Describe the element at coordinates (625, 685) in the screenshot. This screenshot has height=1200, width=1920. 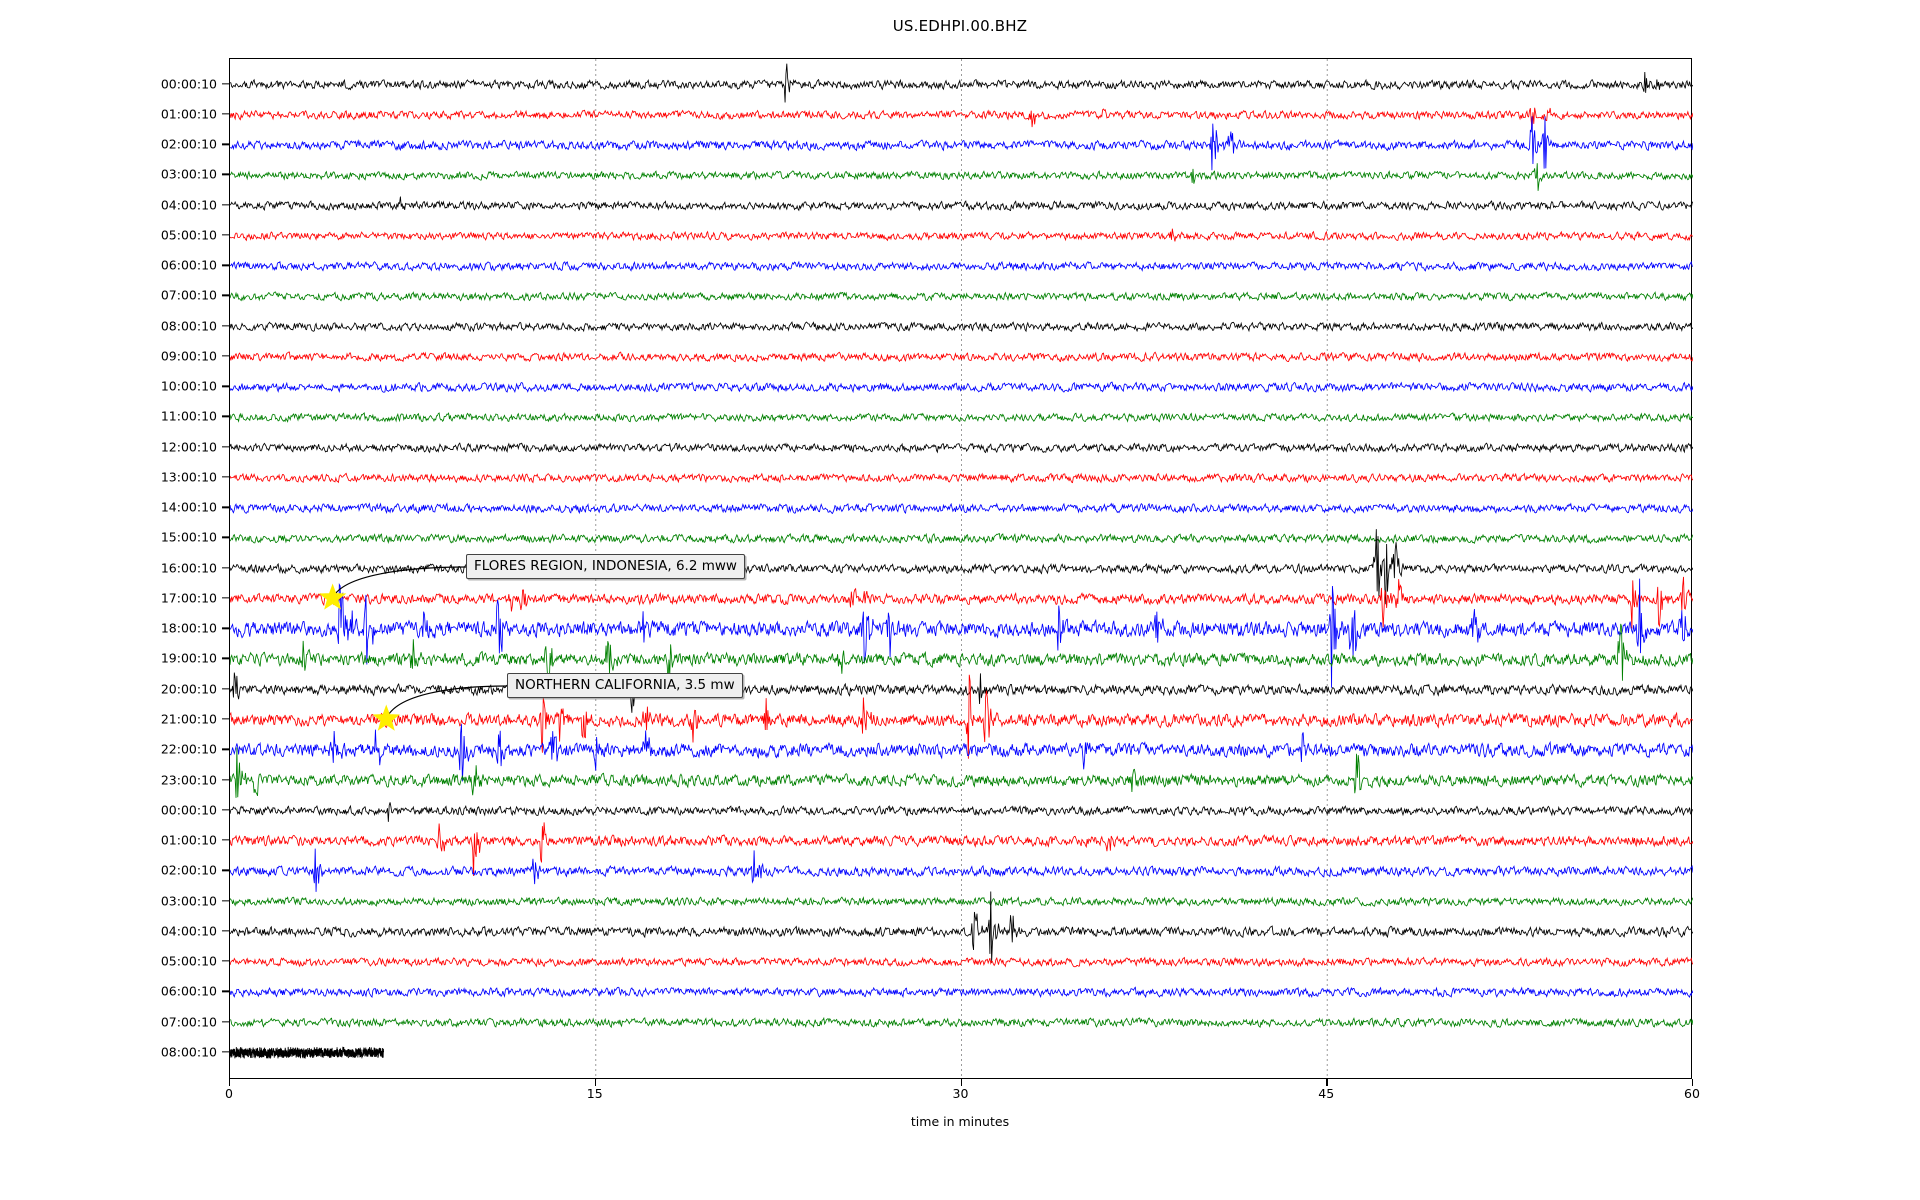
I see `annotation-label: NORTHERN CALIFORNIA, 3.5 mw` at that location.